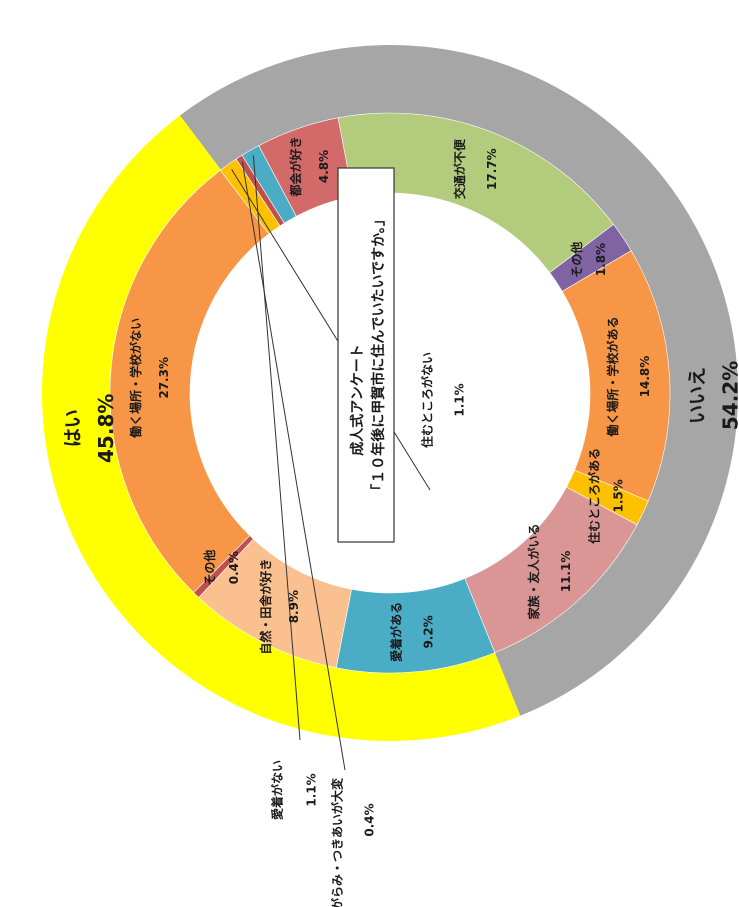 The height and width of the screenshot is (907, 739). I want to click on label-name-8: 交通が不便, so click(459, 168).